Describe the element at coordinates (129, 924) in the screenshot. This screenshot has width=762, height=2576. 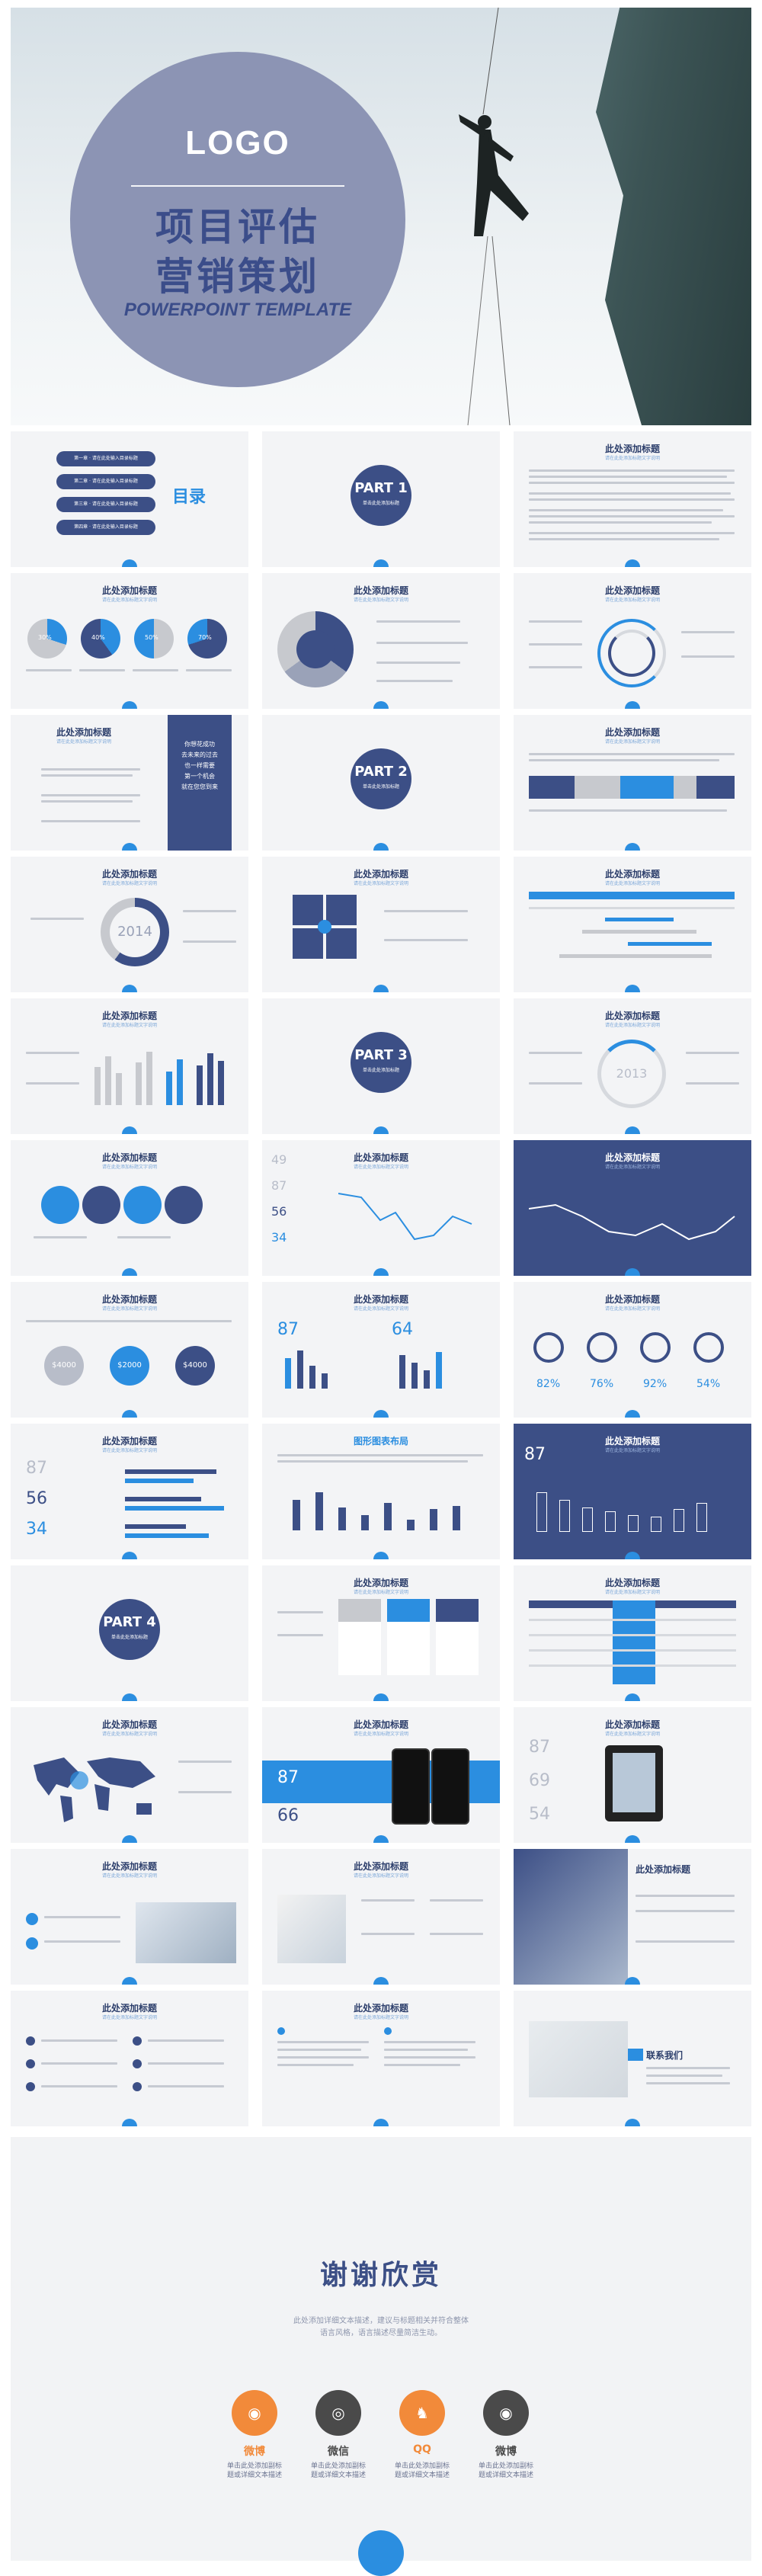
I see `slide-year-2014: 此处添加标题 请在此处添加标题文字说明 2014` at that location.